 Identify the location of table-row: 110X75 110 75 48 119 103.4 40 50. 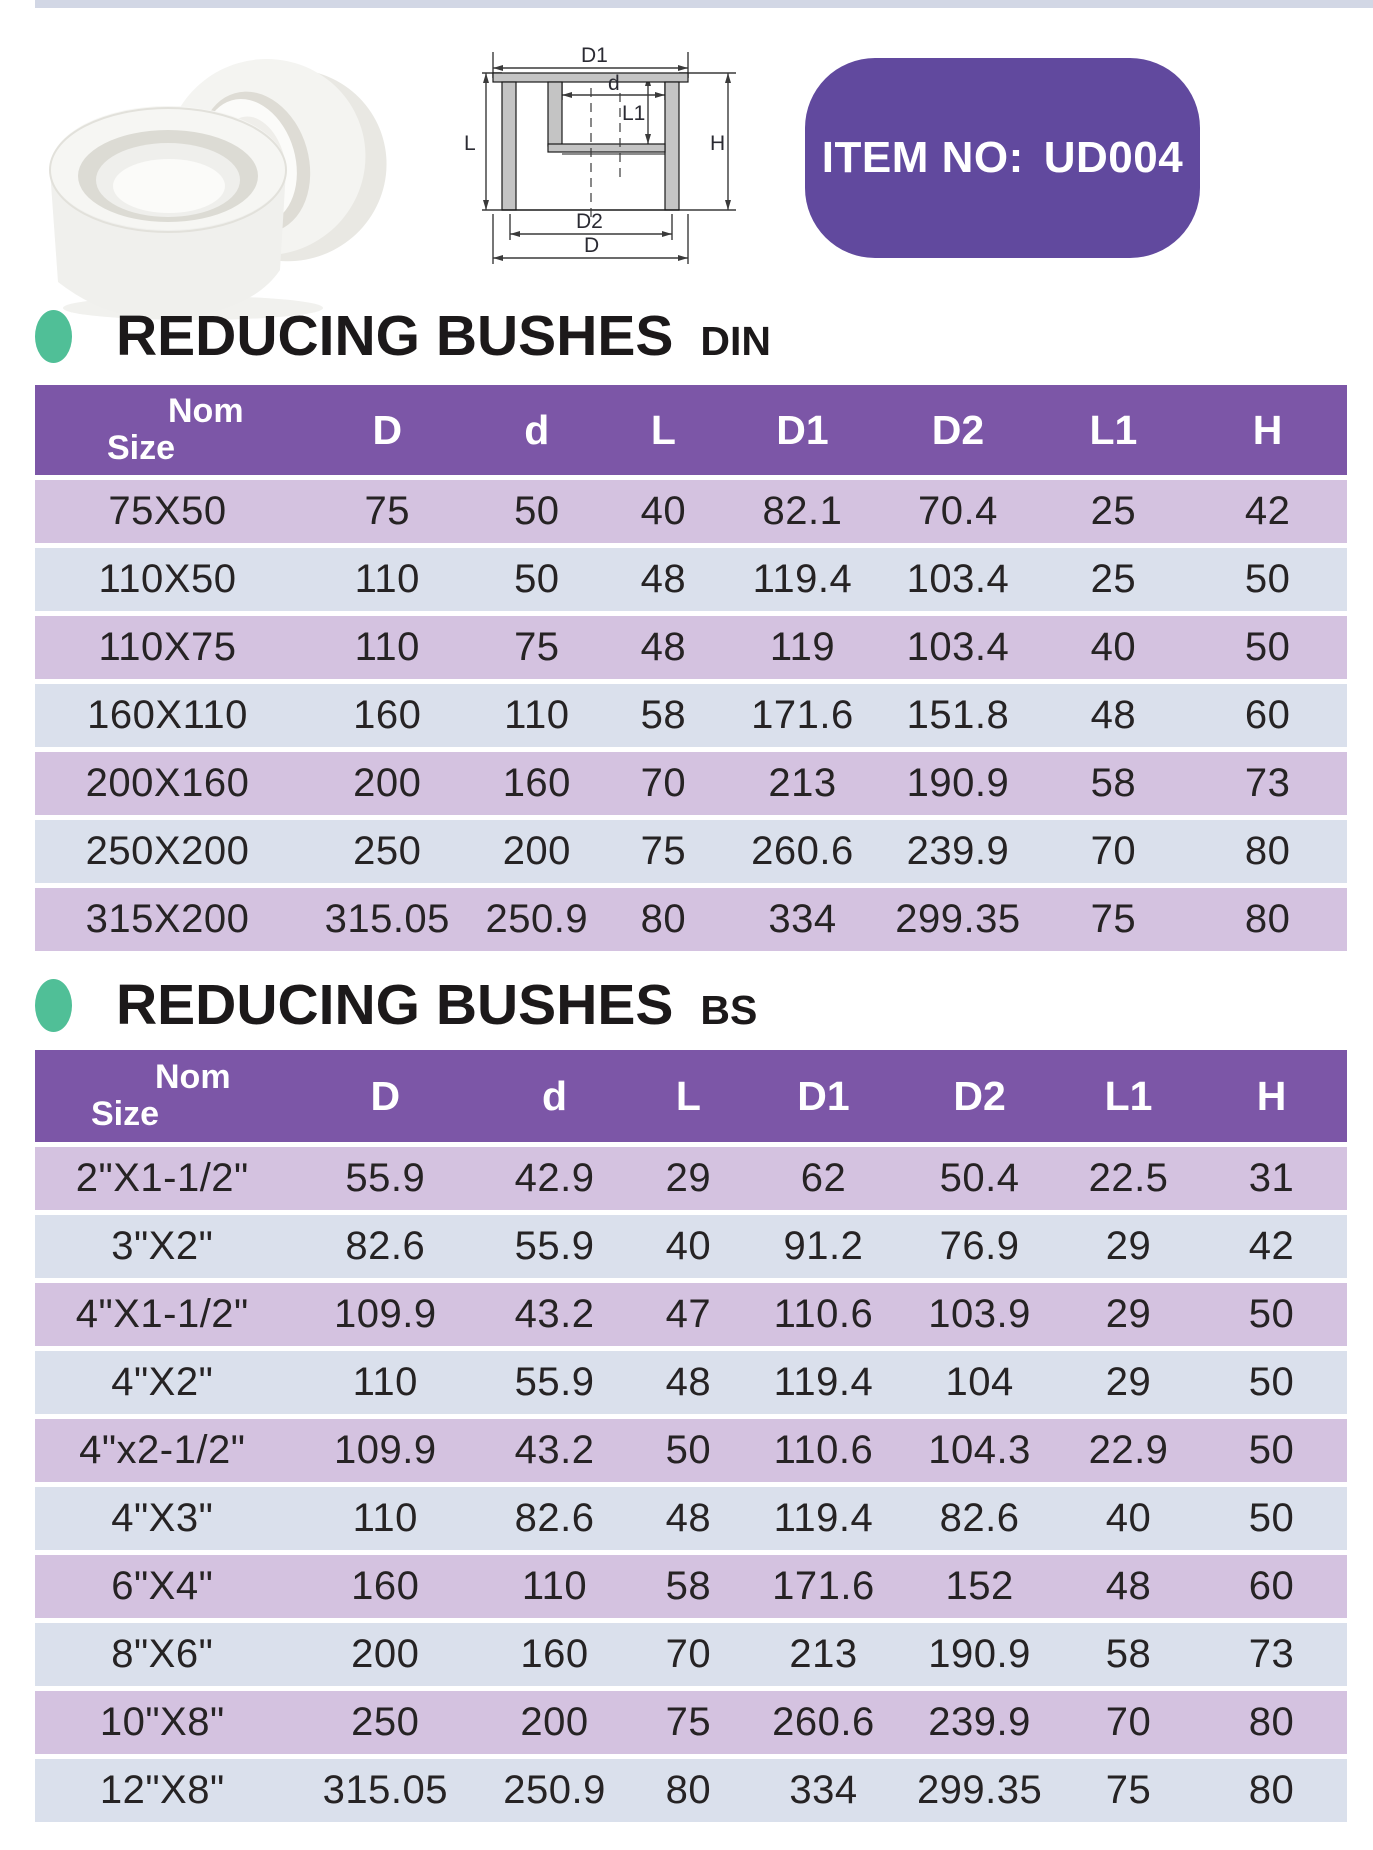
(691, 647).